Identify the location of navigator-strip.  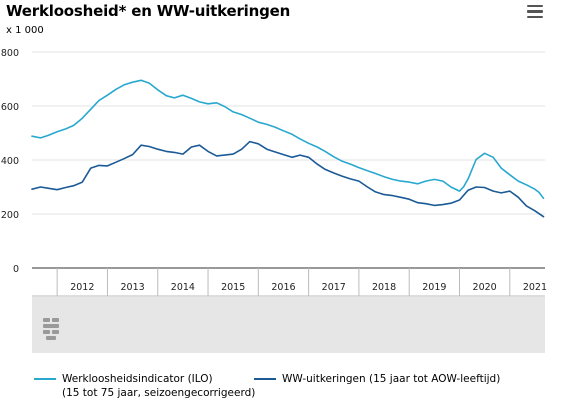
(288, 325).